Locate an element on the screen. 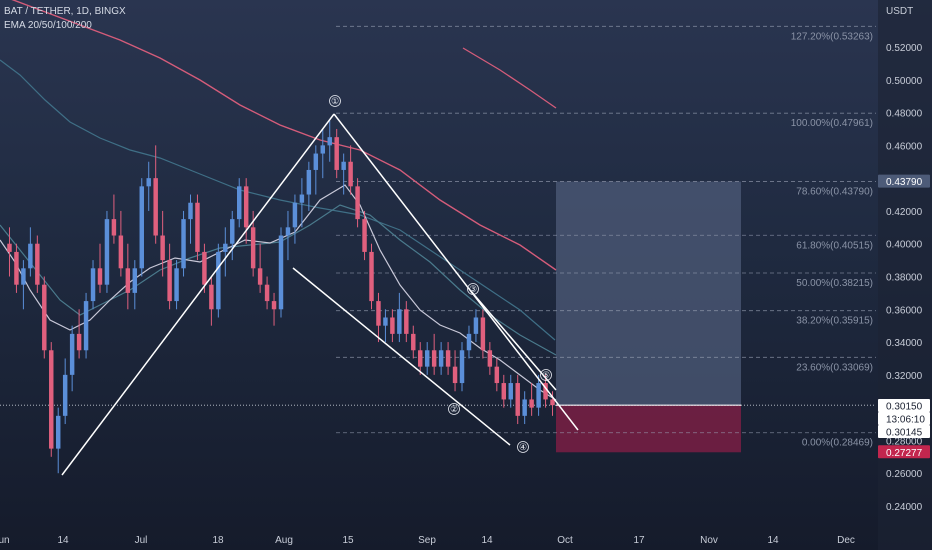  wave-label: ② is located at coordinates (454, 409).